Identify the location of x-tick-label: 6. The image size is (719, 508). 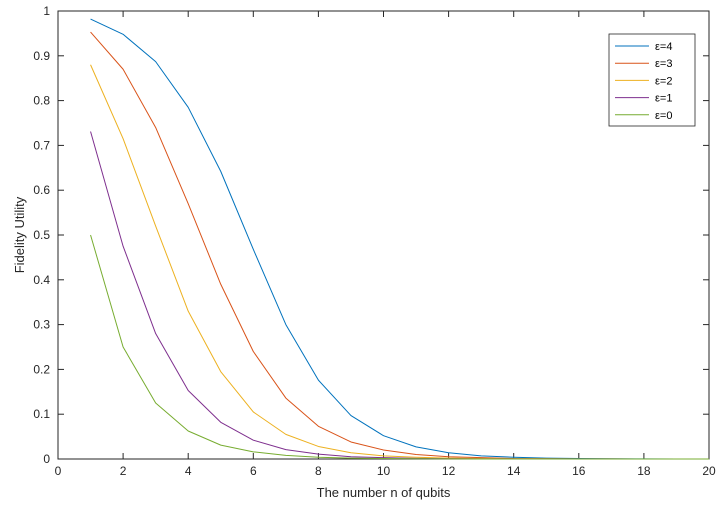
(253, 471).